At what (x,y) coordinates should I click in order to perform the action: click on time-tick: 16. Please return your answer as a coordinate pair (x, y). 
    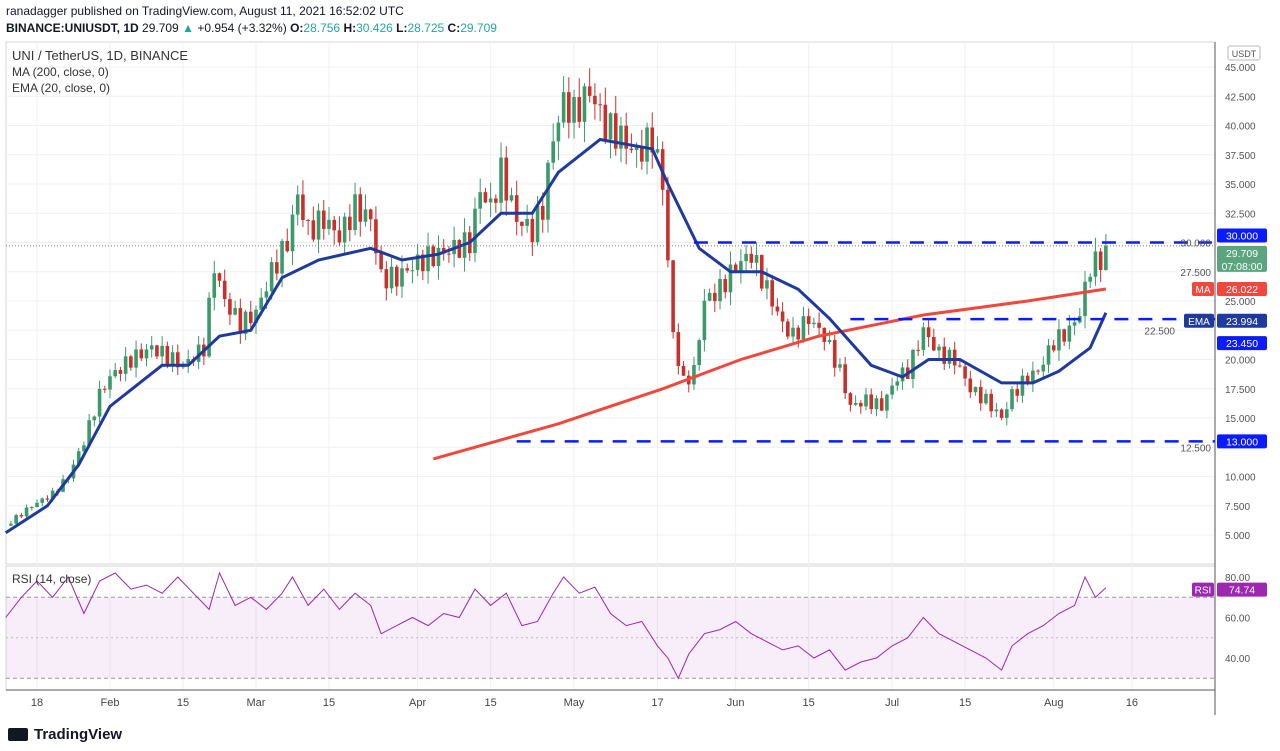
    Looking at the image, I should click on (1132, 703).